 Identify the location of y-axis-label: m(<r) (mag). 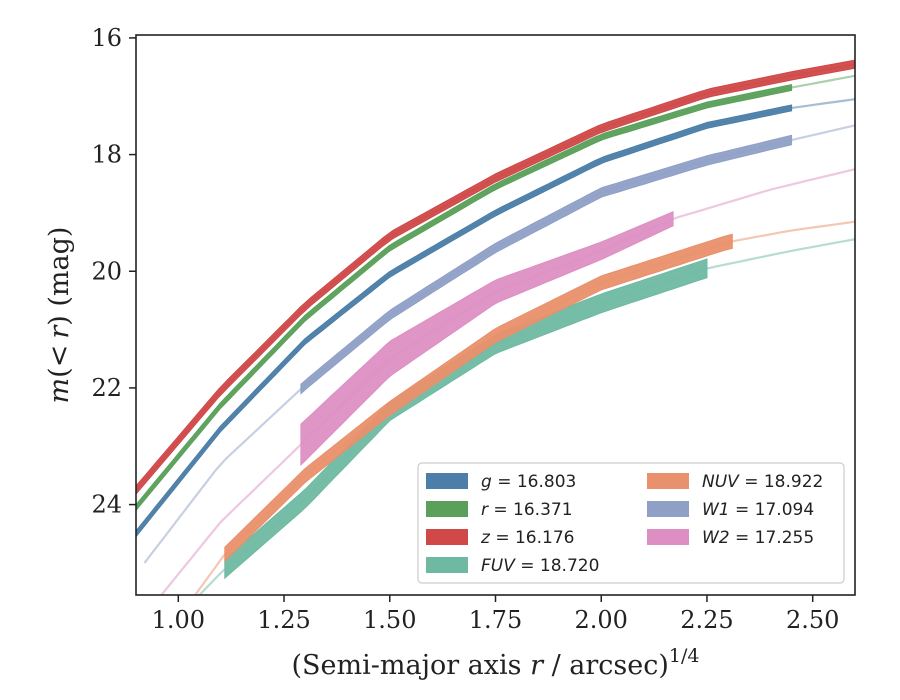
(59, 315).